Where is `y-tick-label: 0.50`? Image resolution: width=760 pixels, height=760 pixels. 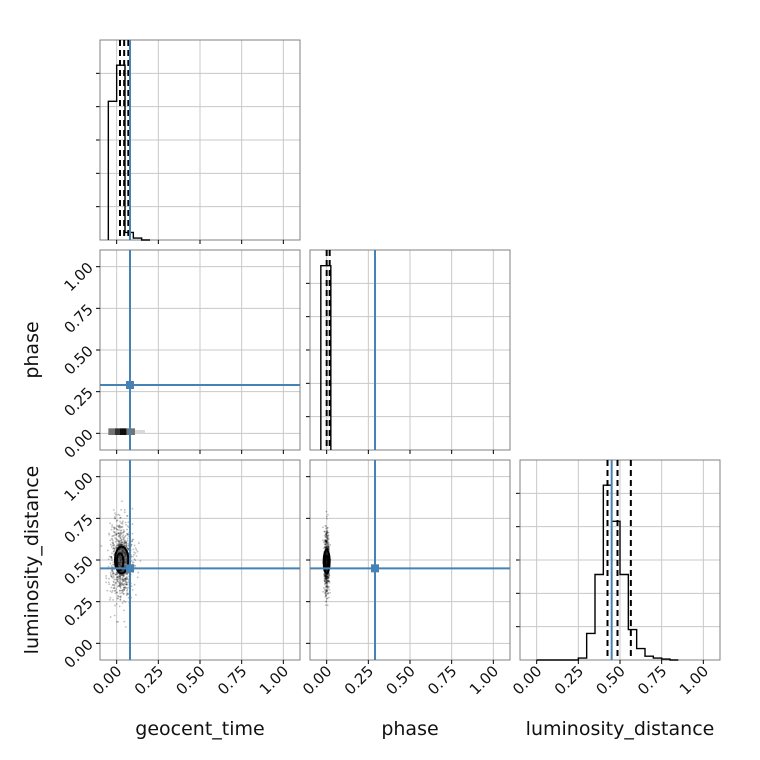 y-tick-label: 0.50 is located at coordinates (78, 570).